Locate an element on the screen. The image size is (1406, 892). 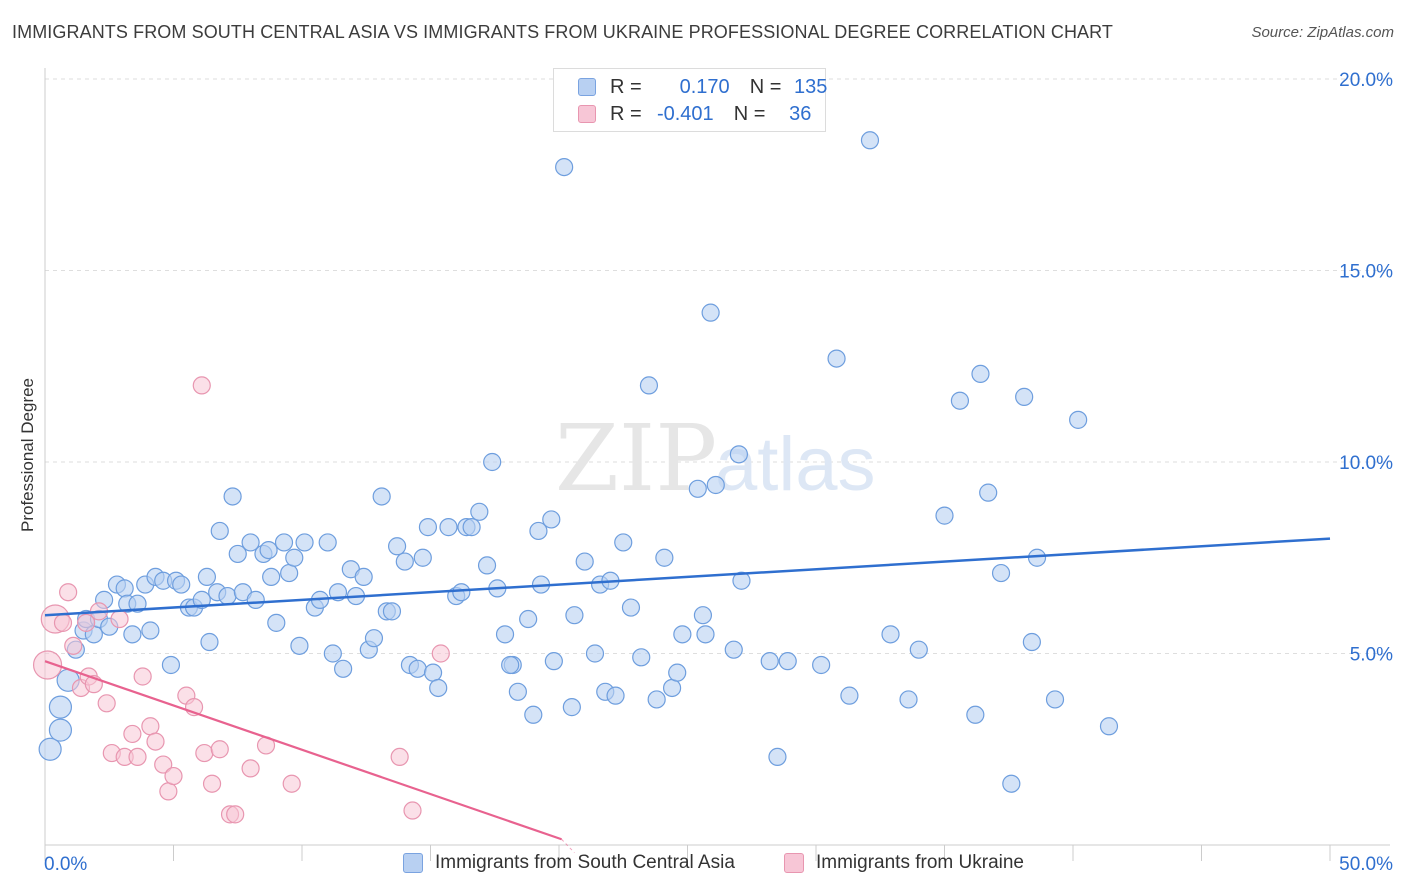
legend-item-ukraine: Immigrants from Ukraine is located at coordinates (904, 863).